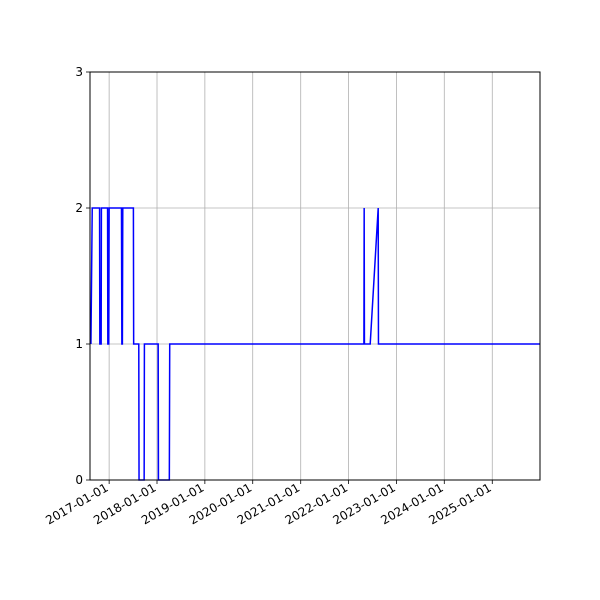 The height and width of the screenshot is (600, 600). I want to click on y-tick-label: 1, so click(79, 344).